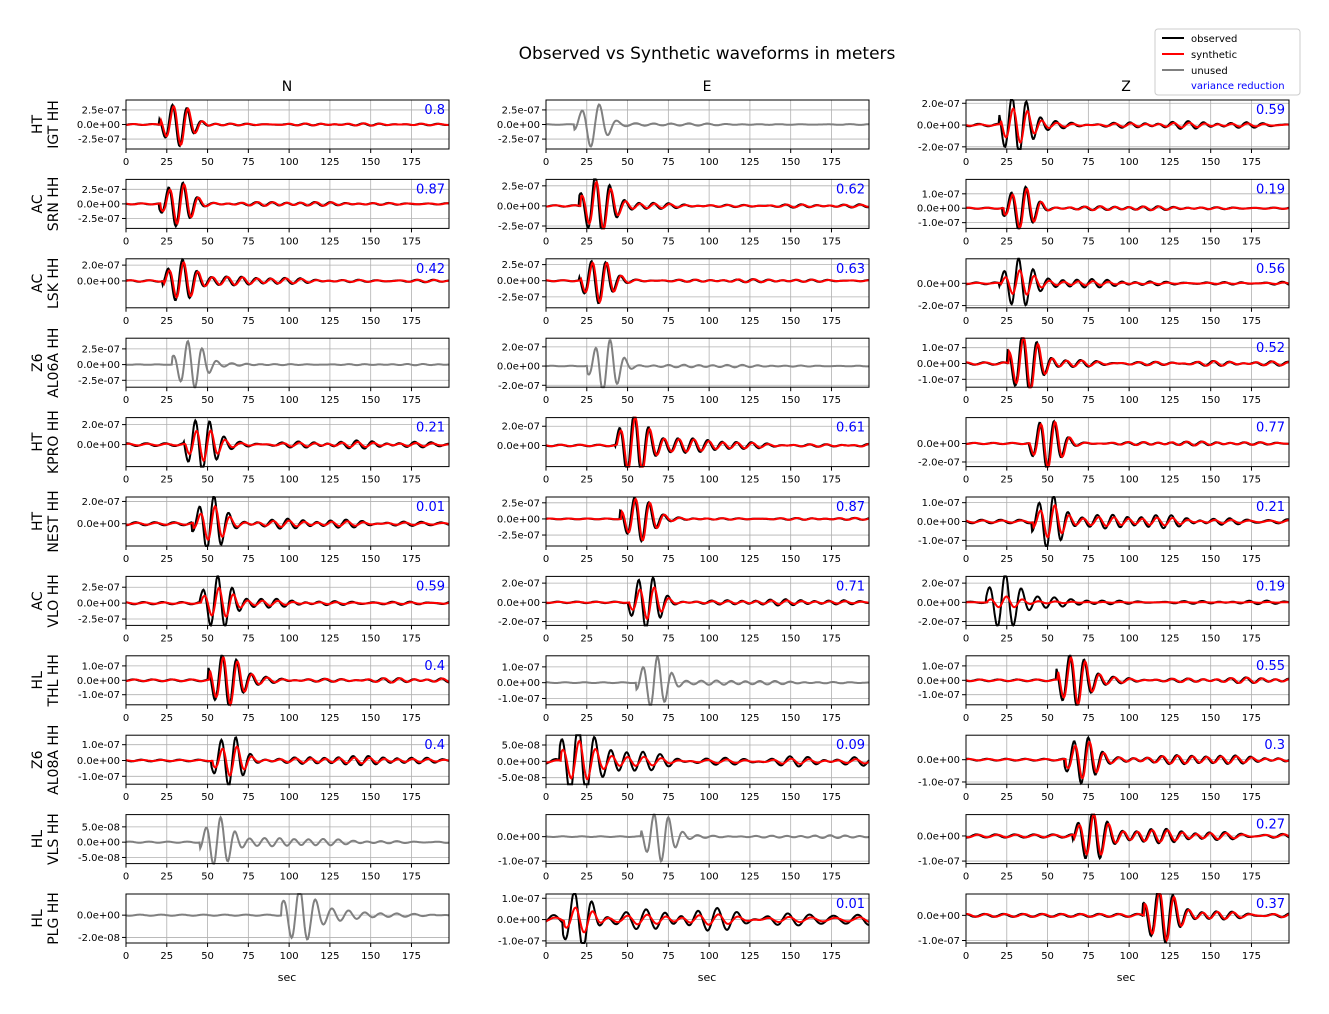 The image size is (1329, 1014). Describe the element at coordinates (329, 241) in the screenshot. I see `panel-1-n-xtick-label-5: 125` at that location.